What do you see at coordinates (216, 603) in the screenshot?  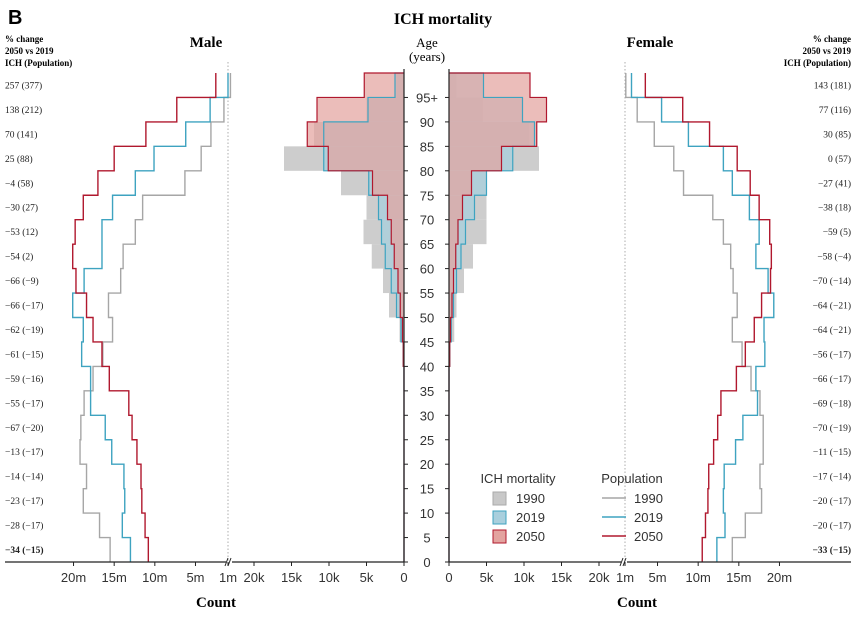 I see `x-axis-label-male: Count` at bounding box center [216, 603].